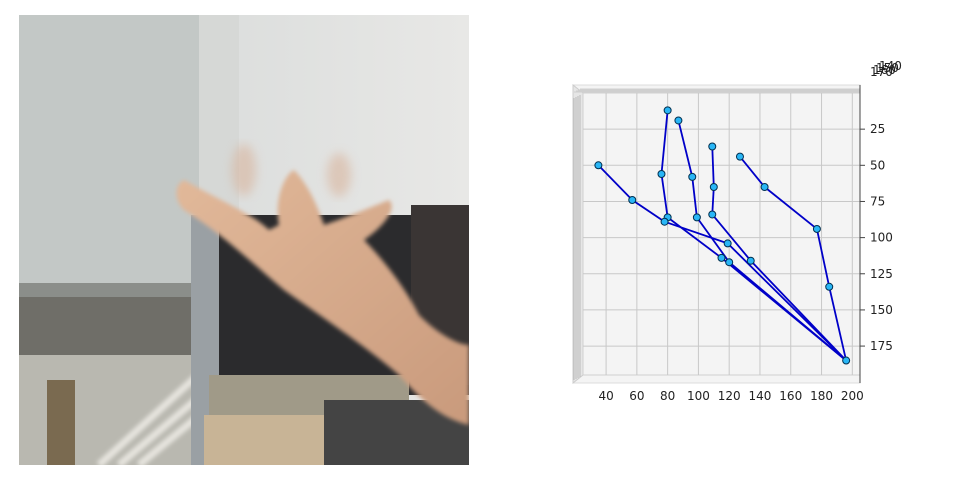  What do you see at coordinates (821, 396) in the screenshot?
I see `x-tick-label: 180` at bounding box center [821, 396].